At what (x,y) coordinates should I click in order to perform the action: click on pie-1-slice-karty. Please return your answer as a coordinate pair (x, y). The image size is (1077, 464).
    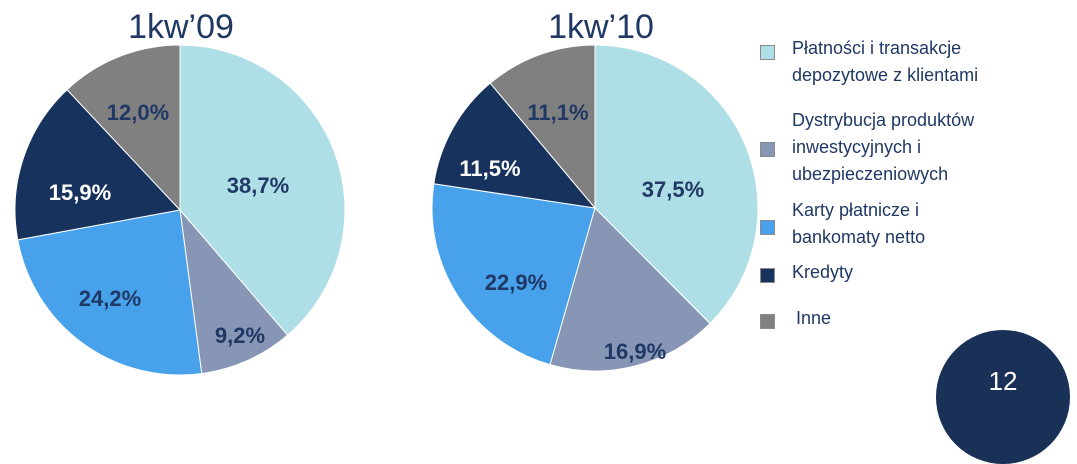
    Looking at the image, I should click on (110, 292).